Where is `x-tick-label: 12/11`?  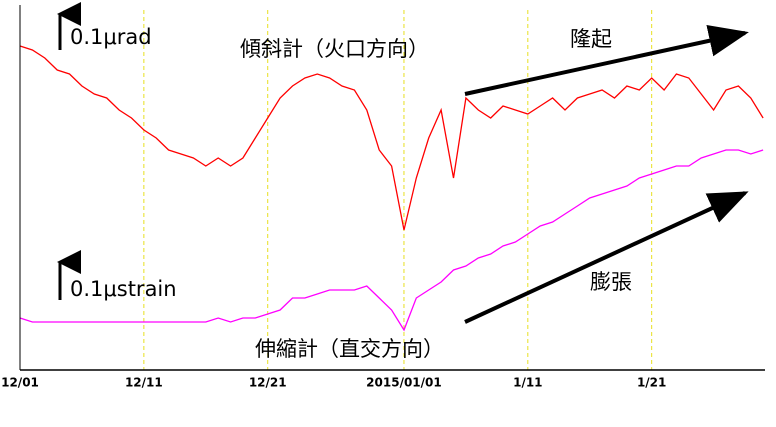
x-tick-label: 12/11 is located at coordinates (144, 383).